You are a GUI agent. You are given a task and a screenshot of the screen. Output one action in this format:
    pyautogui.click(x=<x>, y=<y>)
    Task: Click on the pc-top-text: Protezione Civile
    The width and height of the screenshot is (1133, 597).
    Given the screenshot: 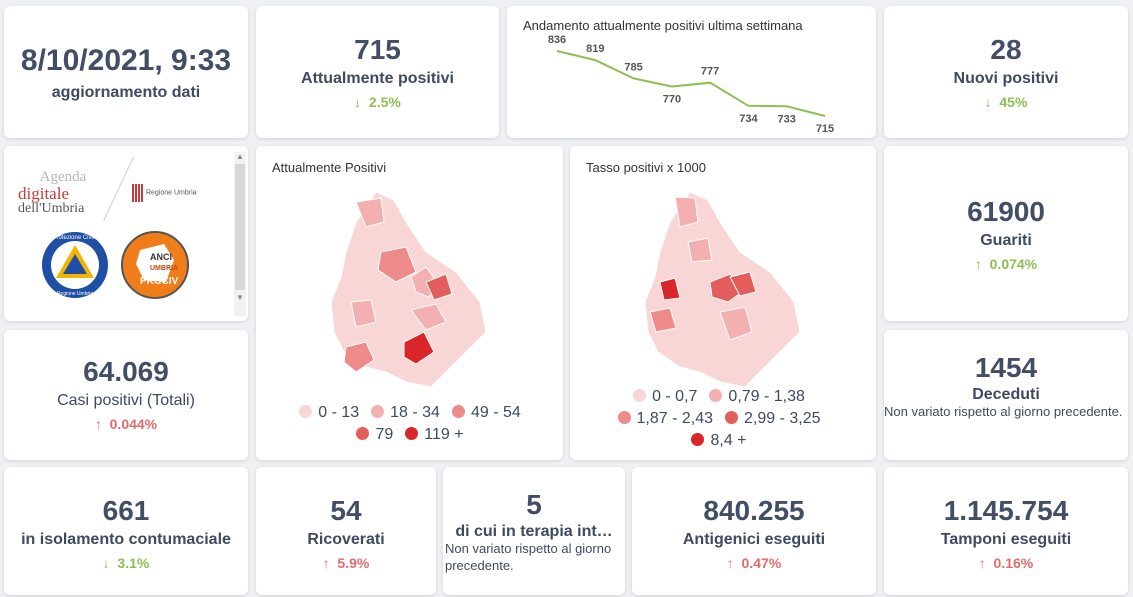 What is the action you would take?
    pyautogui.click(x=75, y=238)
    